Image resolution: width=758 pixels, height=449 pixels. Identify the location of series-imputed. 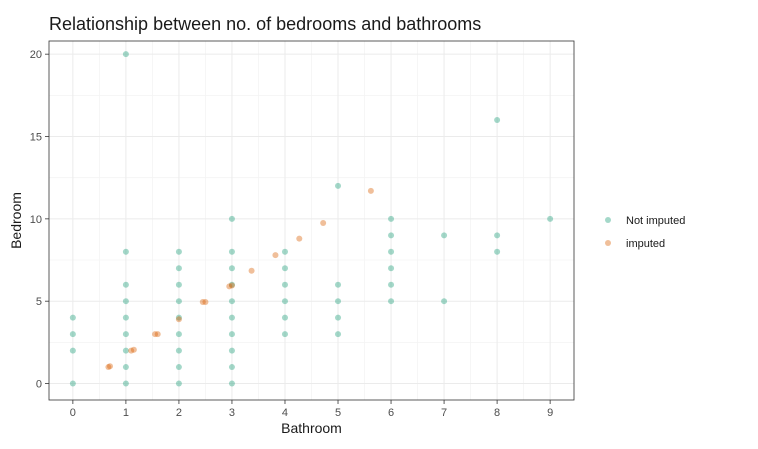
(239, 279).